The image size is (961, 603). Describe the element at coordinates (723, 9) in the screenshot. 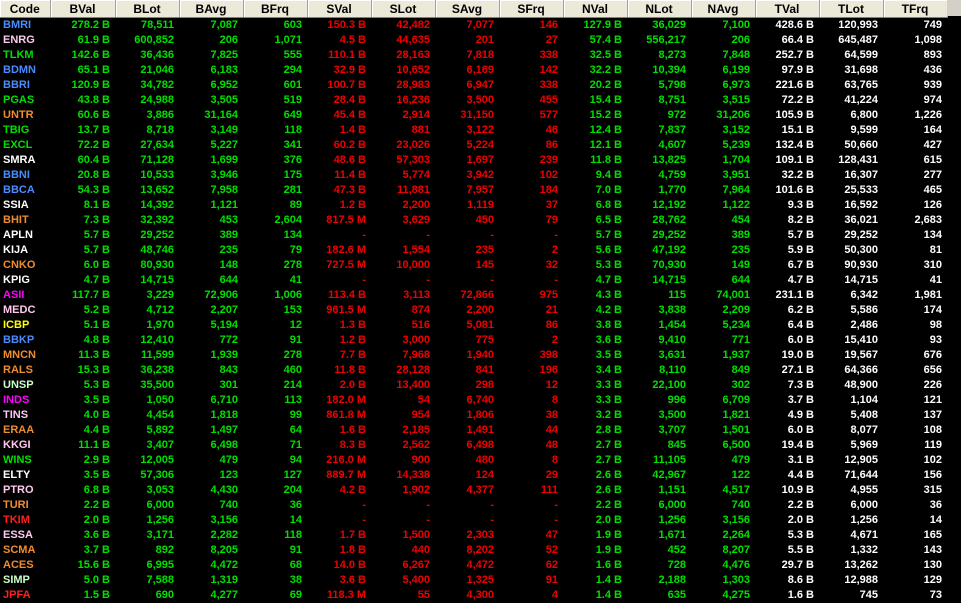

I see `column-header-navg: NAvg` at that location.